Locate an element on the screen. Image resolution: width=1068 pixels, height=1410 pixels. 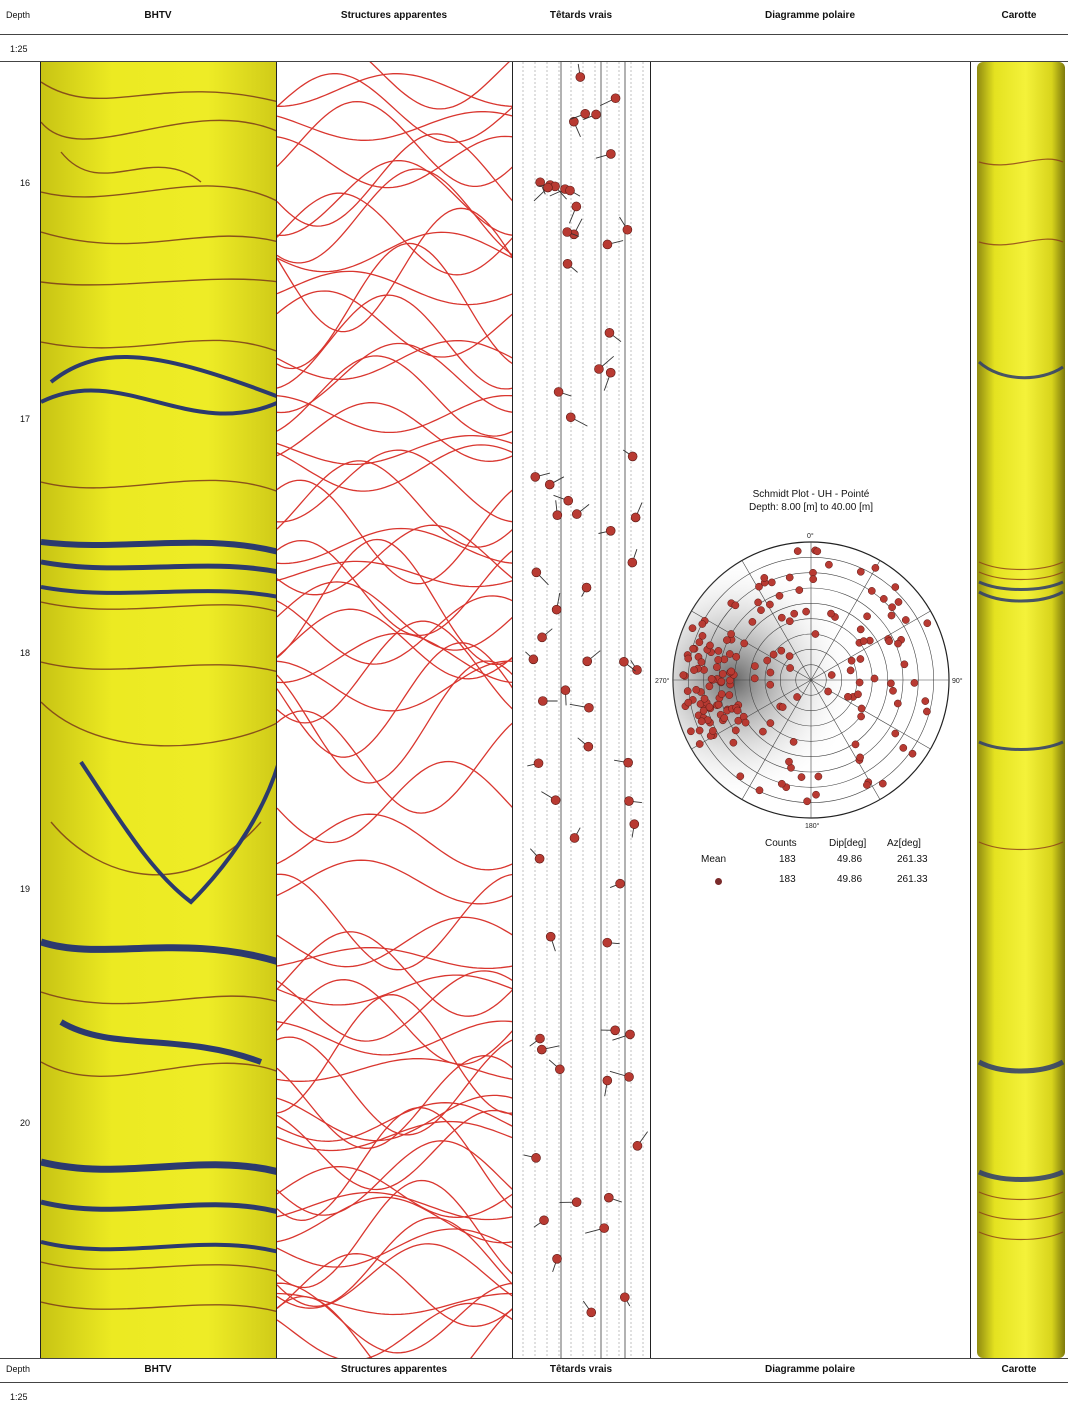
depth-track: 16 17 18 19 20 is located at coordinates (20, 710).